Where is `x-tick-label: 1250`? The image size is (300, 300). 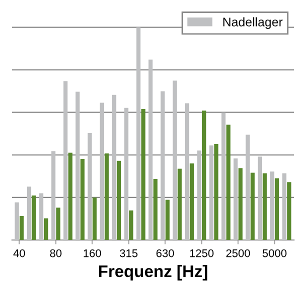
x-tick-label: 1250 is located at coordinates (202, 253).